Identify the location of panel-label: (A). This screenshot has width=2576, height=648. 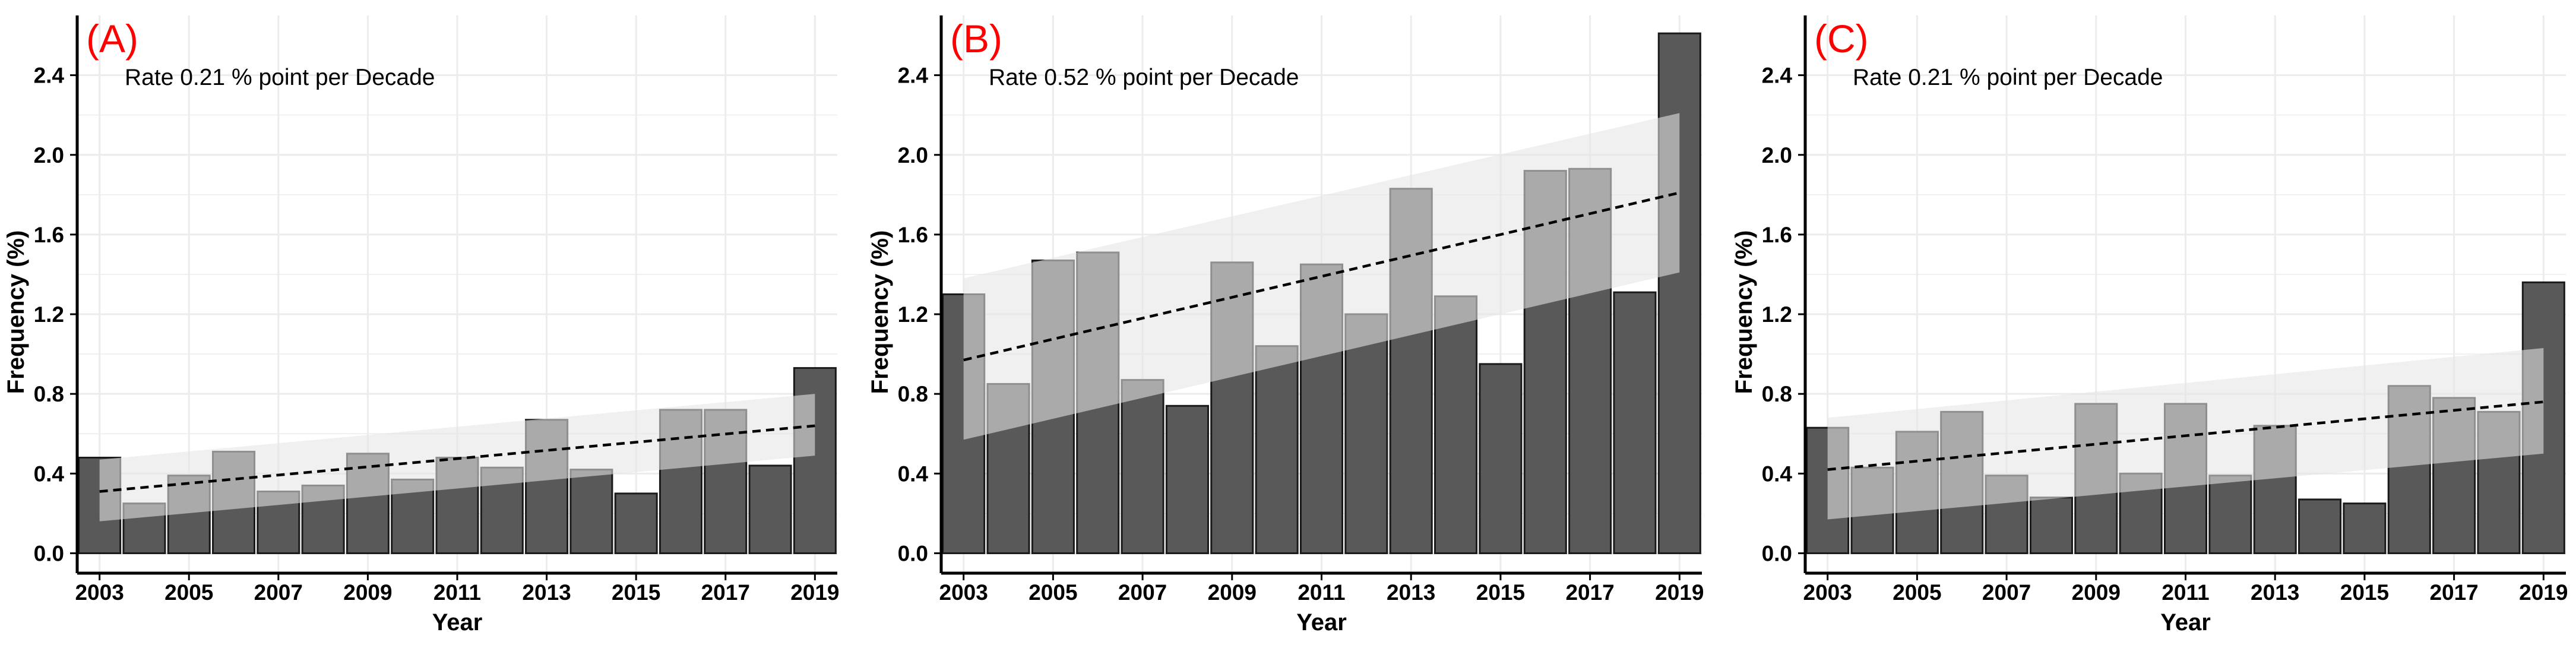
(112, 39).